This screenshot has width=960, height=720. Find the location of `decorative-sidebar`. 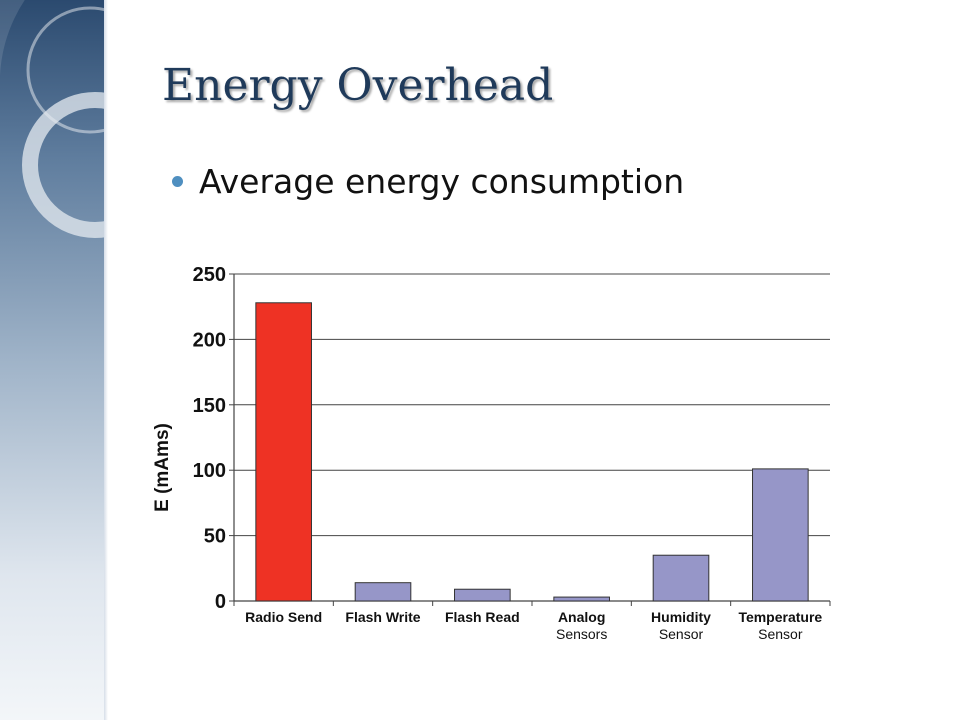

decorative-sidebar is located at coordinates (54, 360).